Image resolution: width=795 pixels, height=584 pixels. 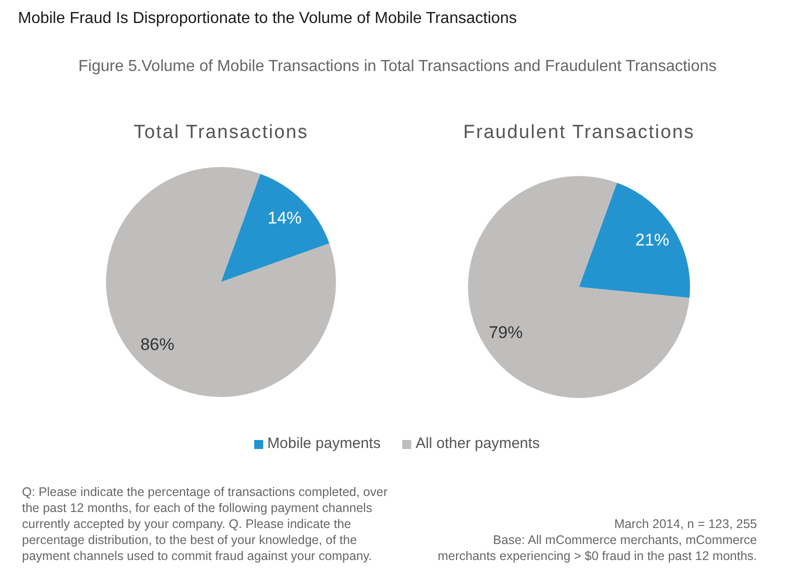 What do you see at coordinates (397, 66) in the screenshot?
I see `chart-subtitle: Figure 5.Volume of Mobile Transactions in Total Transactions and Fraudulent Transactions` at bounding box center [397, 66].